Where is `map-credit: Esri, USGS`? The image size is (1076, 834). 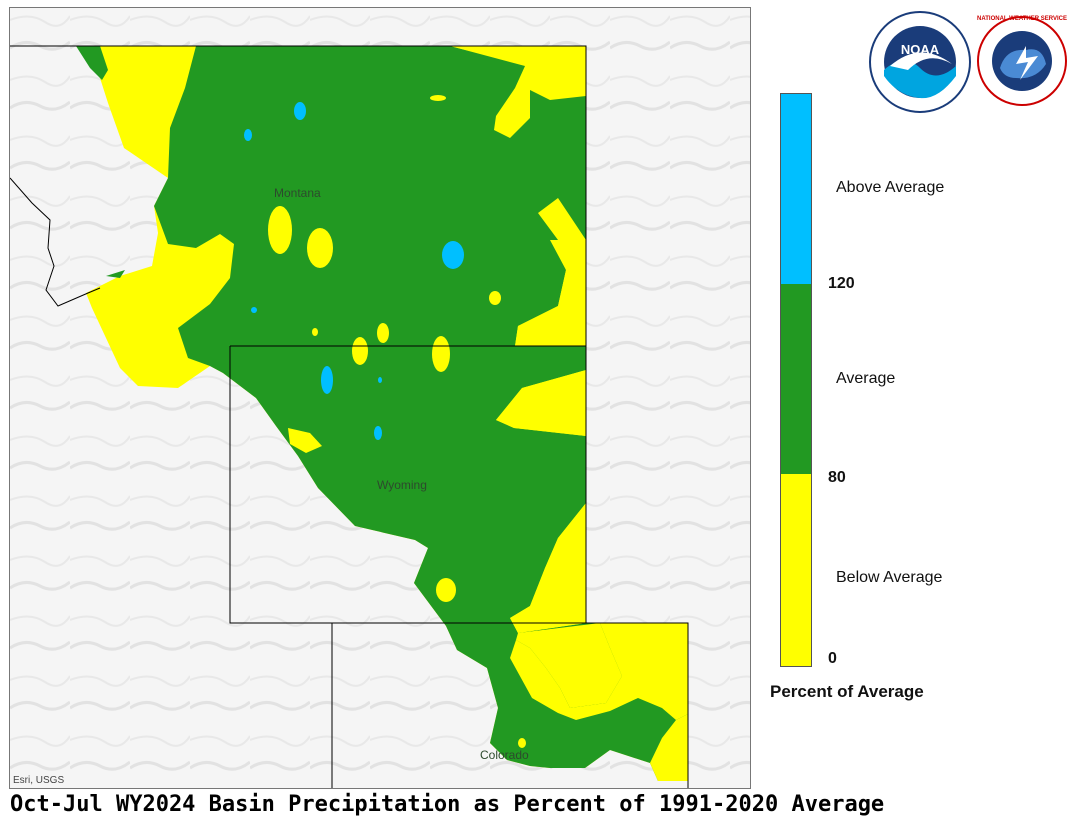 map-credit: Esri, USGS is located at coordinates (39, 780).